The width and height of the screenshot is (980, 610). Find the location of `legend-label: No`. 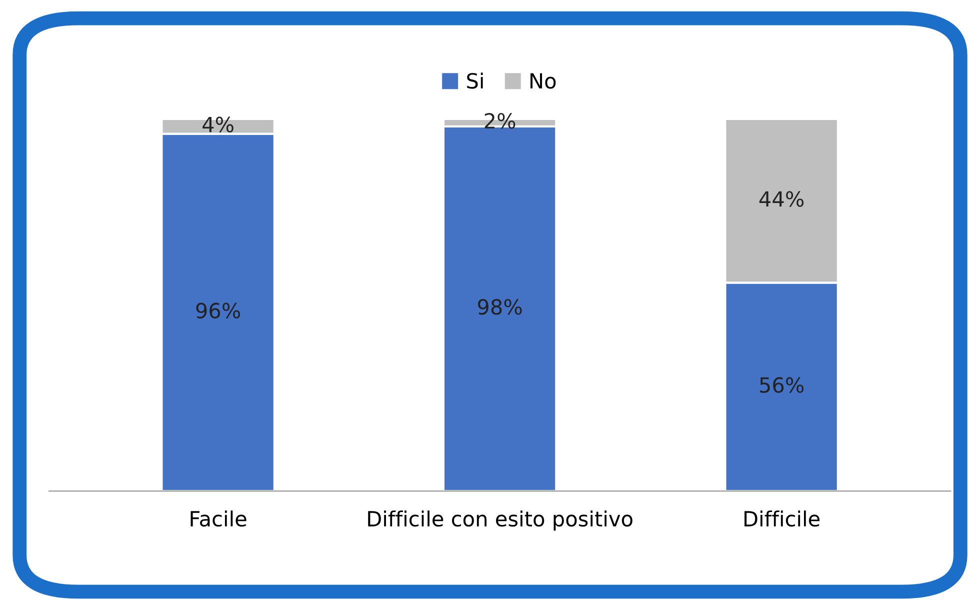

legend-label: No is located at coordinates (543, 81).